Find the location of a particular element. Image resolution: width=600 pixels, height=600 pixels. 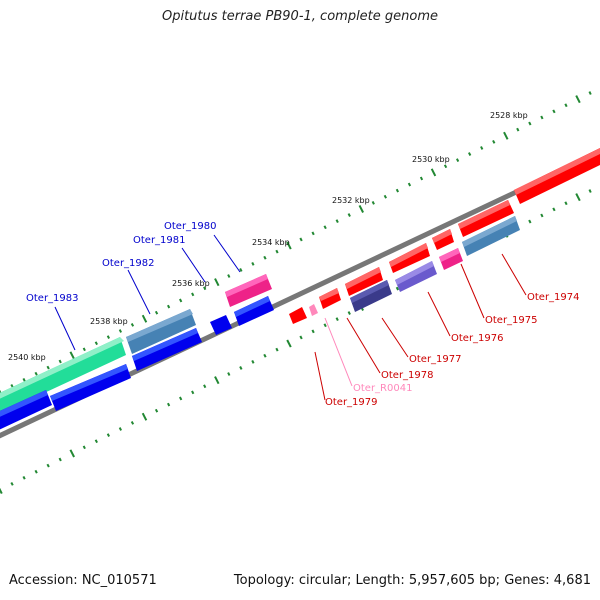

kbp-label: 2530 kbp is located at coordinates (431, 159).